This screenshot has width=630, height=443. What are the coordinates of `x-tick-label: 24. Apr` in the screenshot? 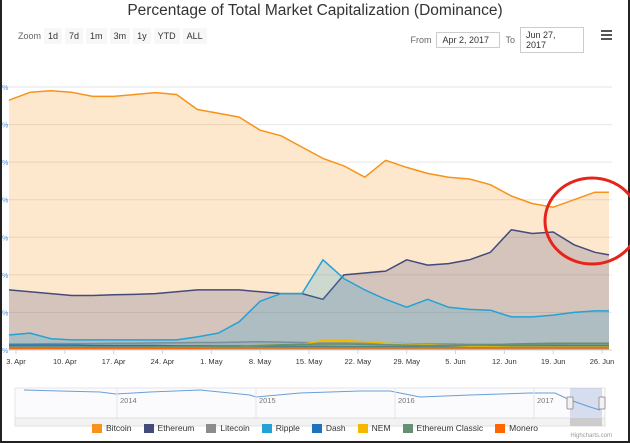 It's located at (163, 361).